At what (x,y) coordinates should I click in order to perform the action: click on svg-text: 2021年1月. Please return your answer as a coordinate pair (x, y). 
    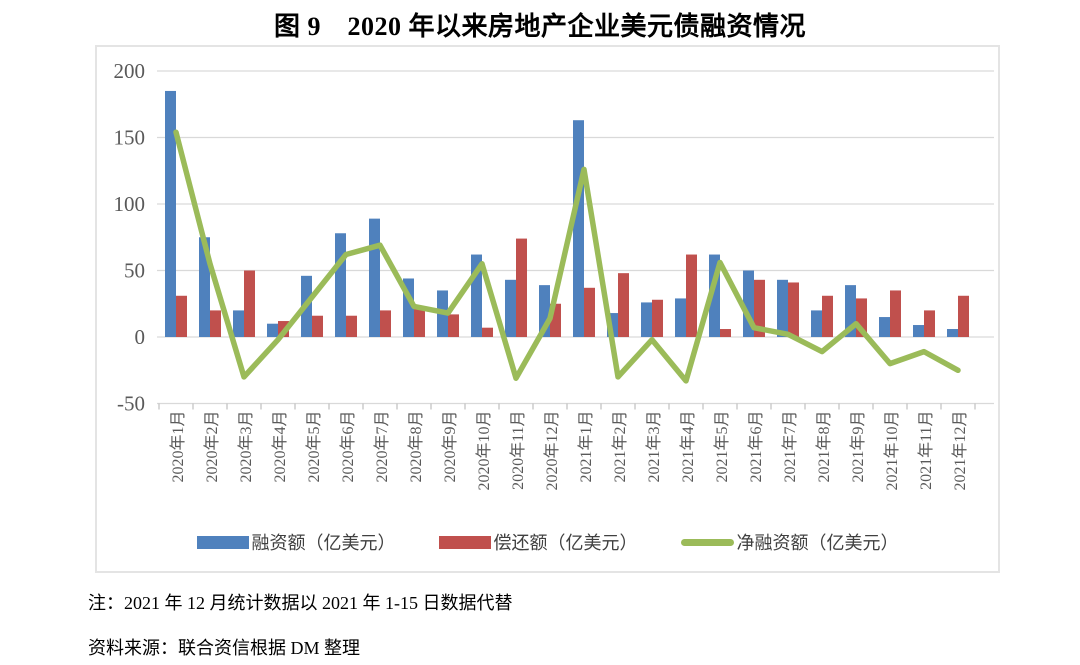
    Looking at the image, I should click on (586, 447).